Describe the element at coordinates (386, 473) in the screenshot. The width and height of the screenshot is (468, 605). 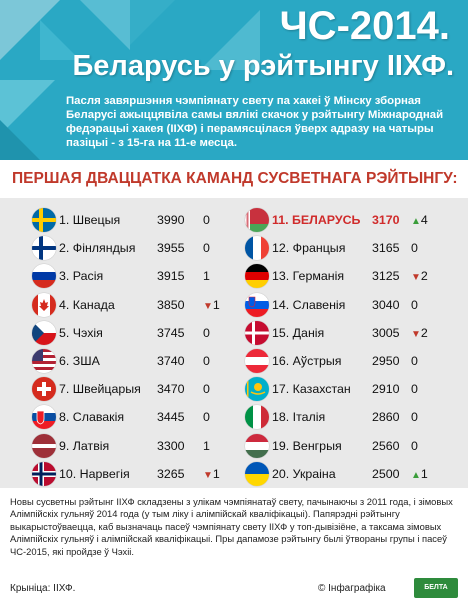
I see `team-points: 2500` at that location.